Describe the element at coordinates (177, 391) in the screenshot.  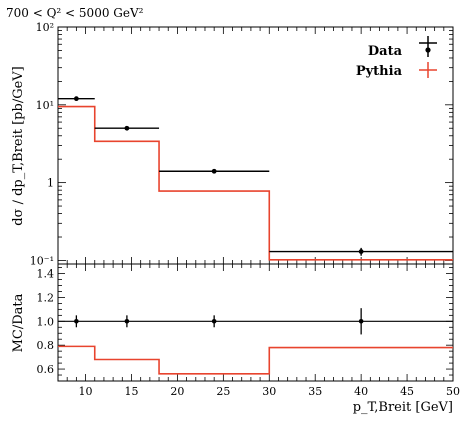
I see `x-tick-label: 20` at that location.